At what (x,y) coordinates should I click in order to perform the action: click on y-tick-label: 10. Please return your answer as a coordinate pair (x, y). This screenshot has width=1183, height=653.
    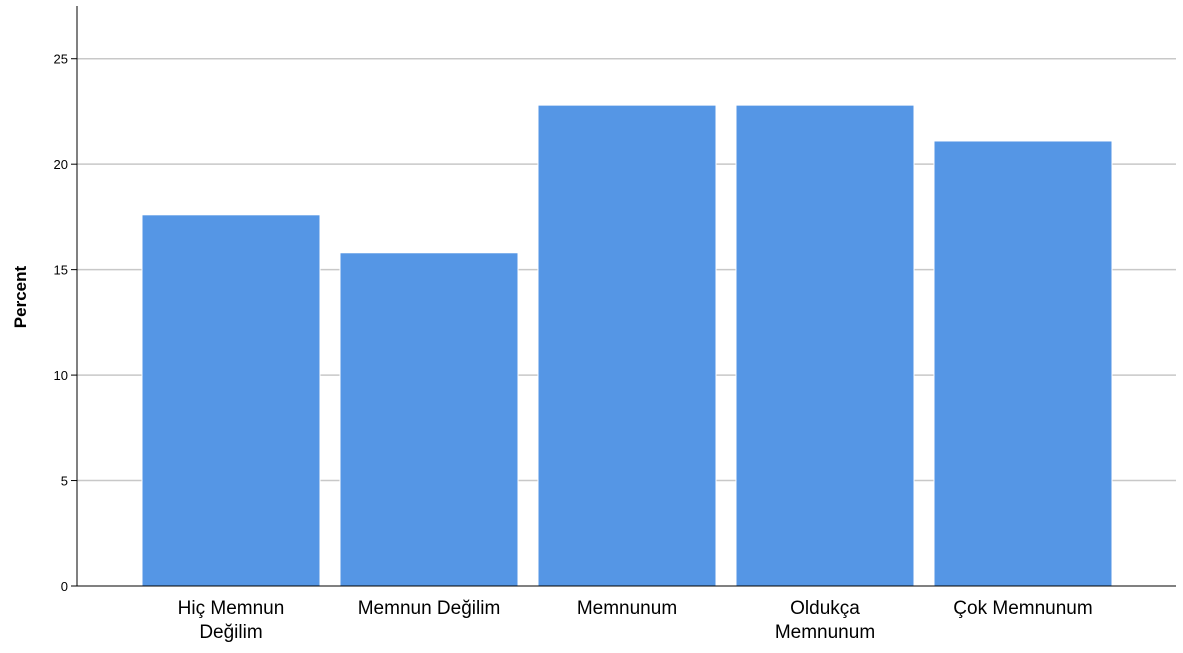
    Looking at the image, I should click on (61, 375).